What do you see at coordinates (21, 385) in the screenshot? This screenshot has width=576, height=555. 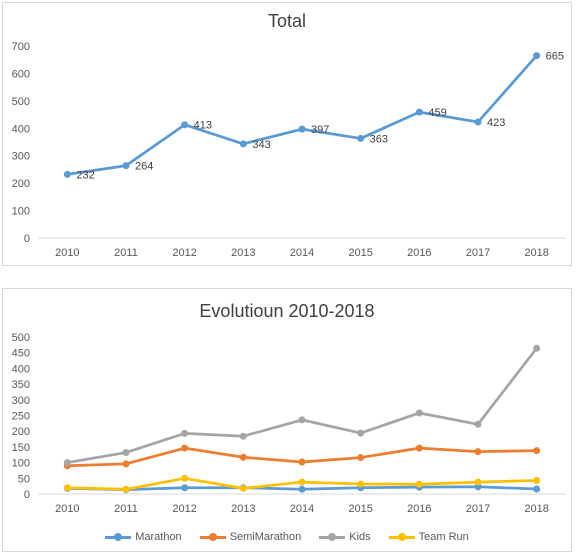 I see `y-tick-label: 350` at bounding box center [21, 385].